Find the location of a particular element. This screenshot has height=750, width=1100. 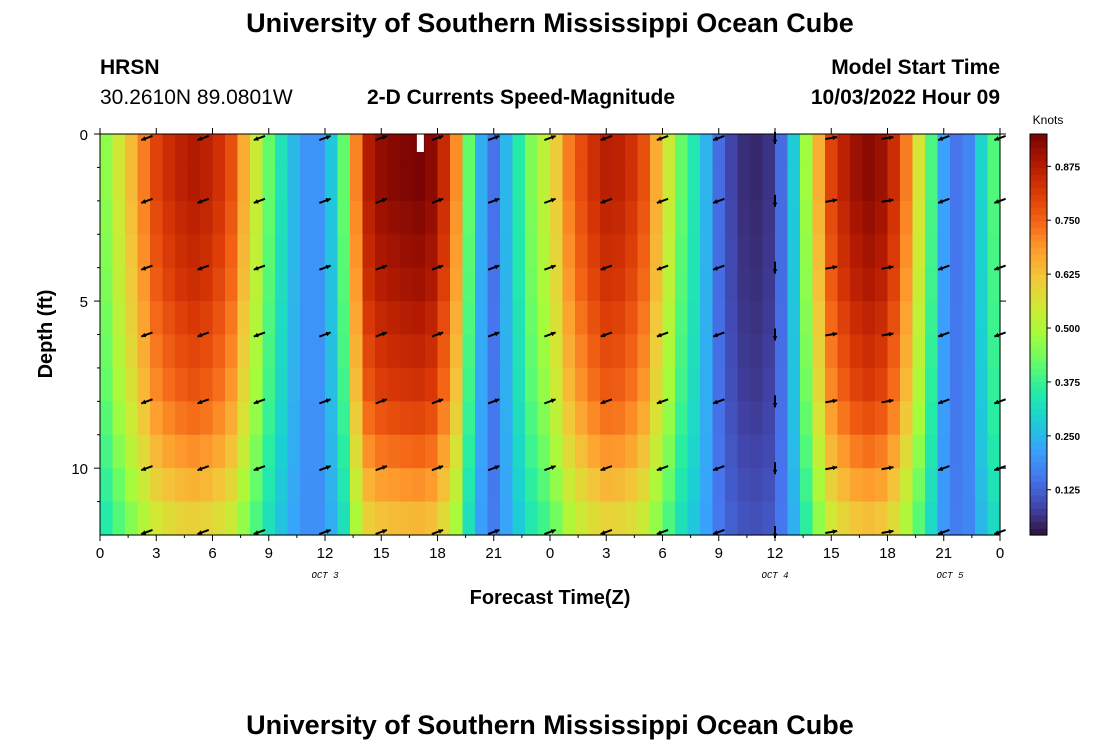

x-tick-label: 9 is located at coordinates (719, 553).